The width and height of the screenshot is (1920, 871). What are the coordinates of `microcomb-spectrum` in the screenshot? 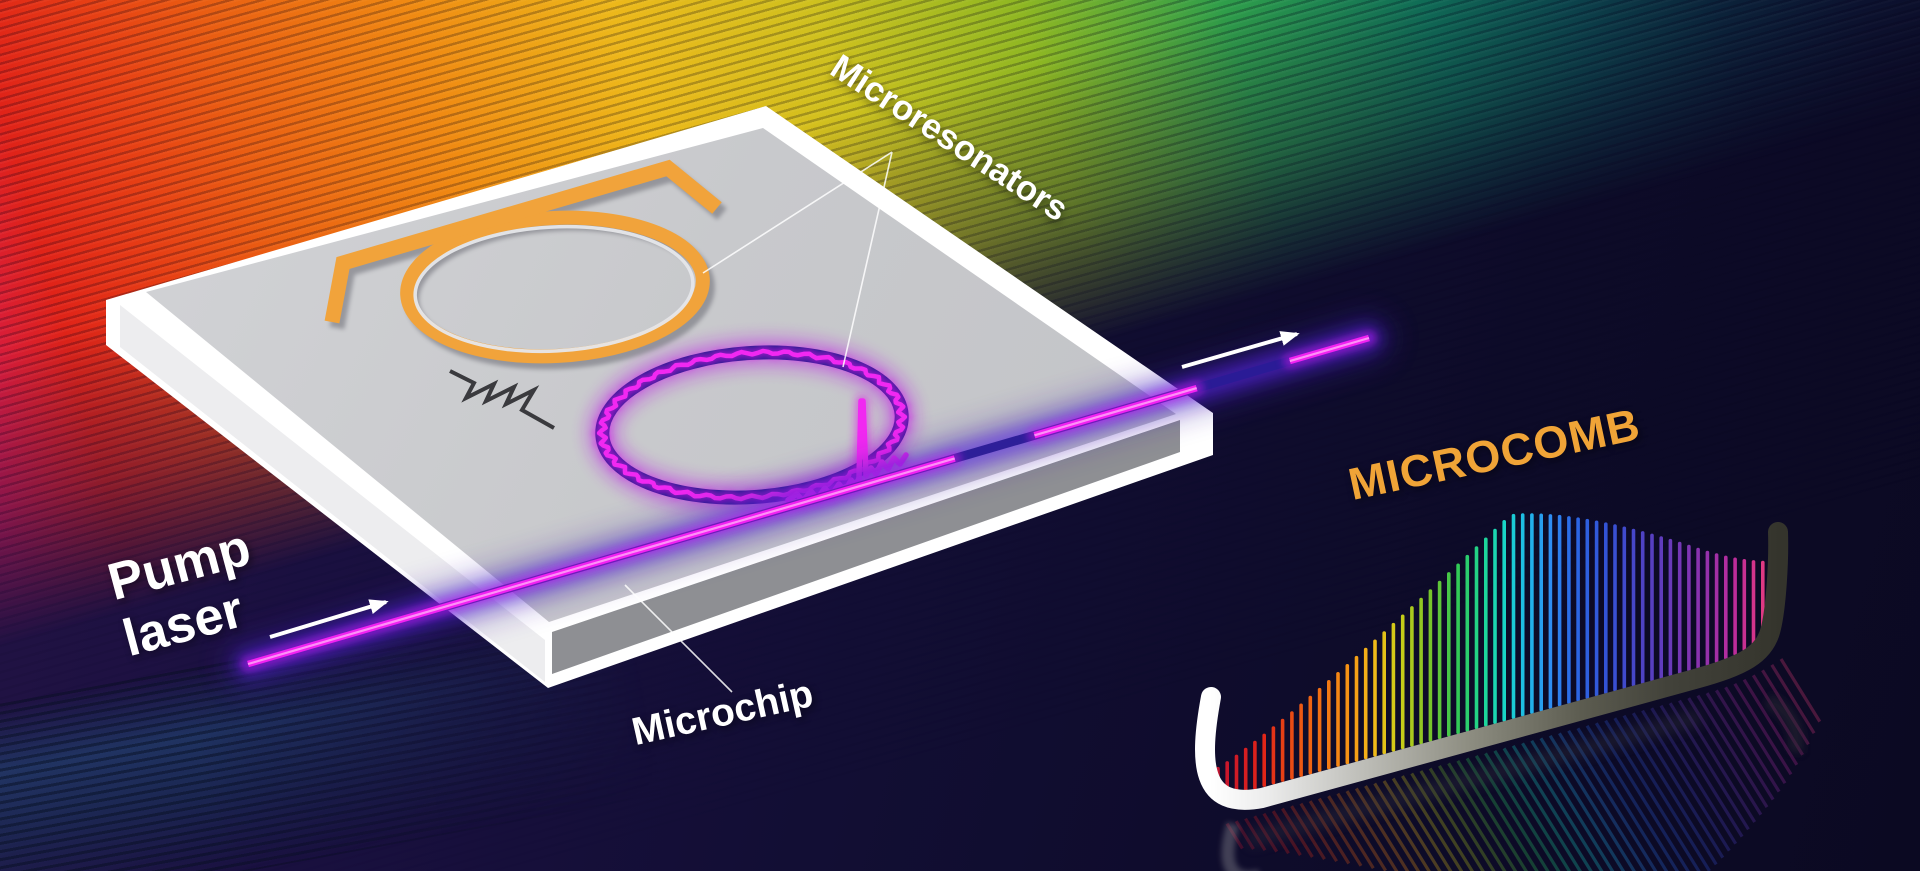 It's located at (1508, 692).